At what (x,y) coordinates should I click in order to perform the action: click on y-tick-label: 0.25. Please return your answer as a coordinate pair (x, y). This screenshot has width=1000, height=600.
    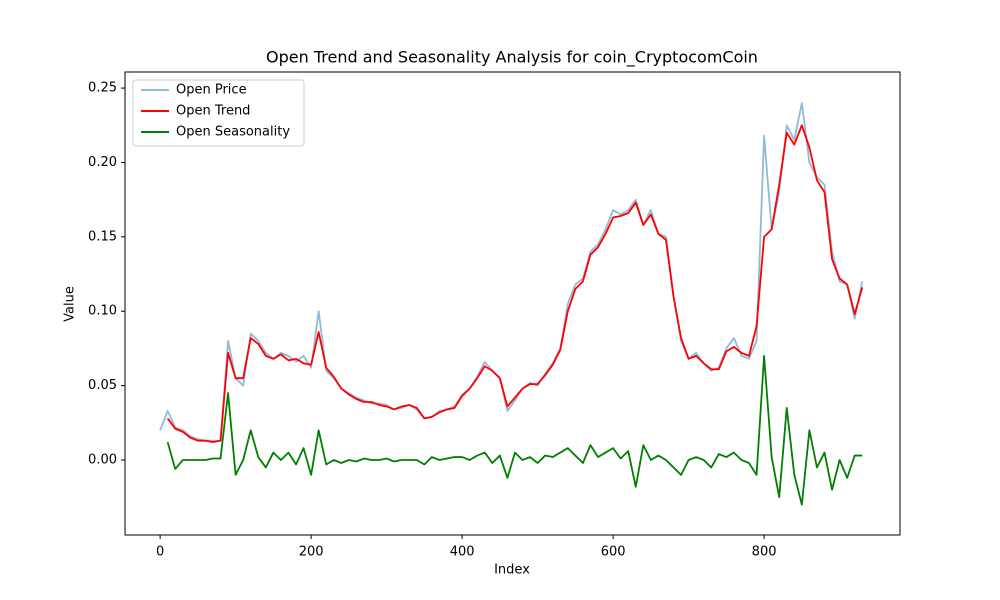
    Looking at the image, I should click on (102, 88).